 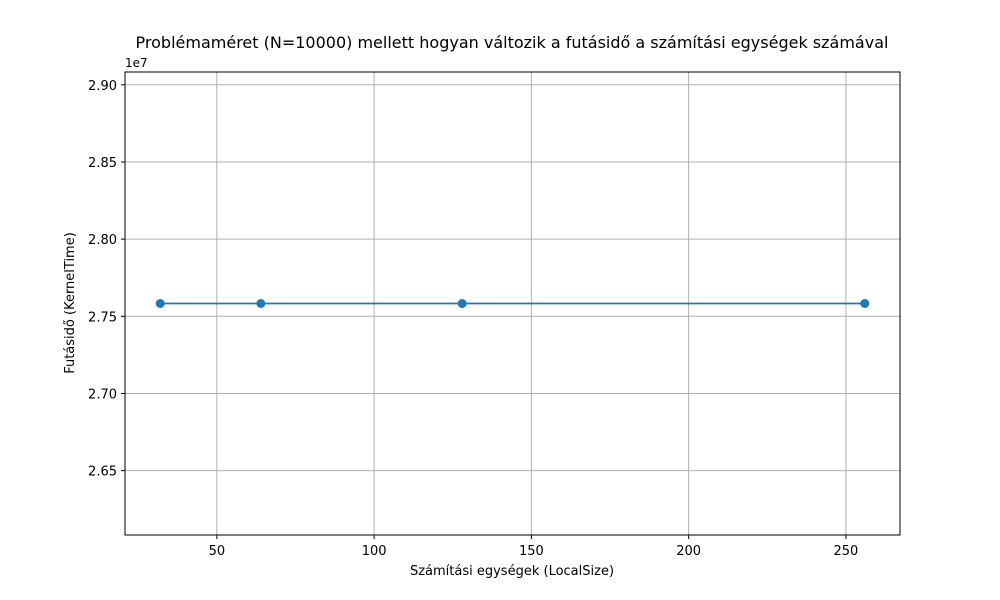 What do you see at coordinates (531, 551) in the screenshot?
I see `x-tick-label: 150` at bounding box center [531, 551].